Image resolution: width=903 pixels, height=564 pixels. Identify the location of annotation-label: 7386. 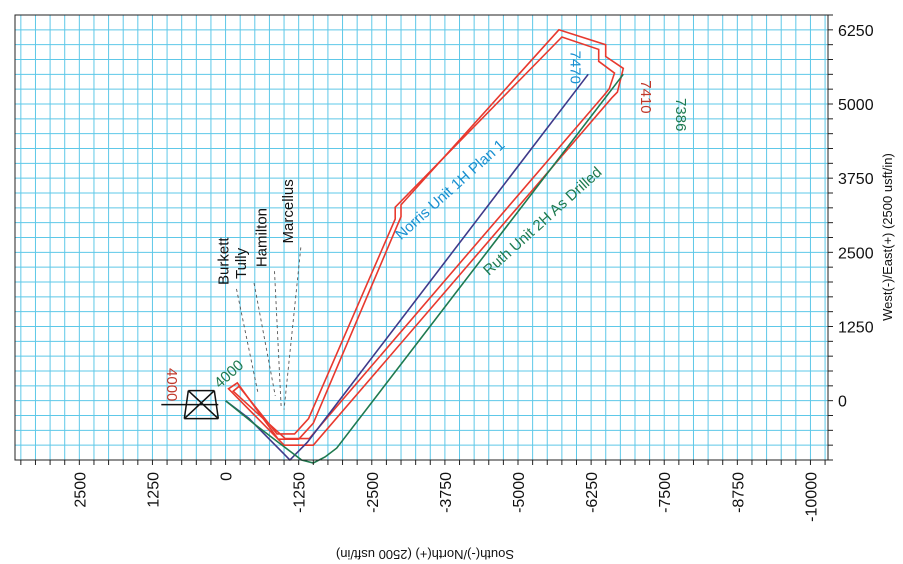
(680, 114).